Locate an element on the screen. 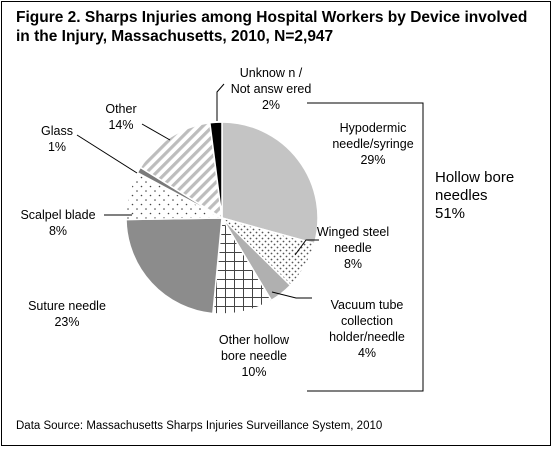  slice-category-label: Other is located at coordinates (120, 109).